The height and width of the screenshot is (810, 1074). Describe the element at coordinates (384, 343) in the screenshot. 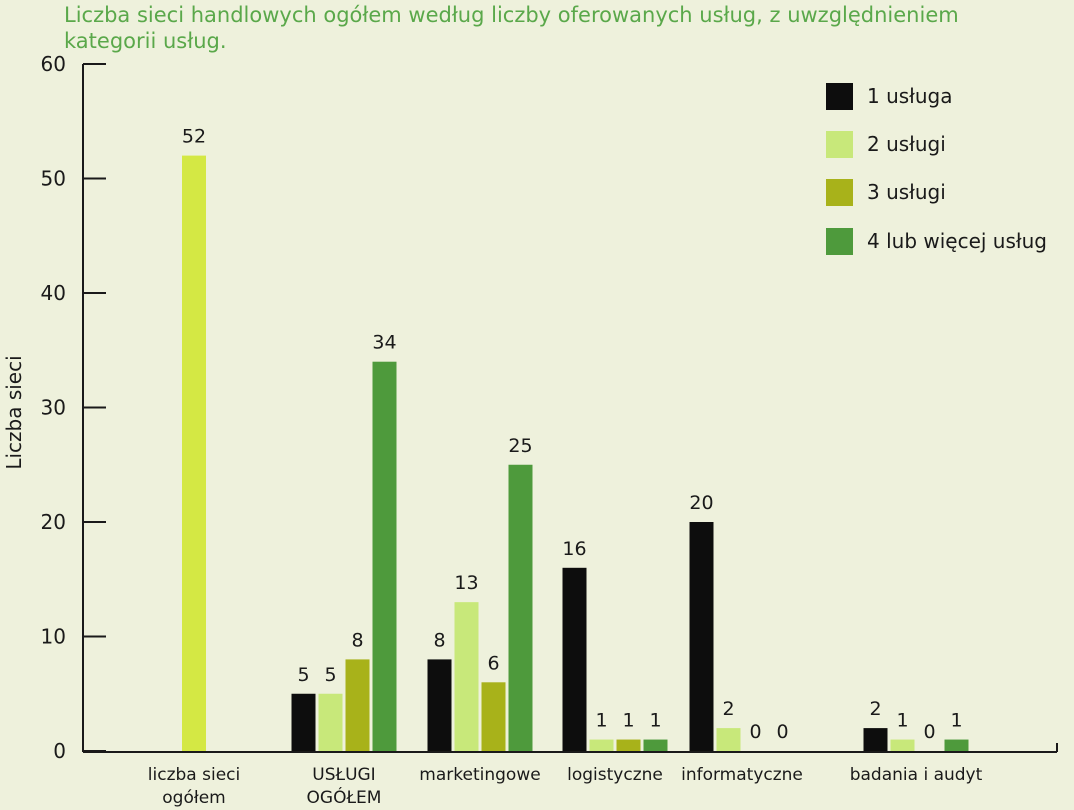

I see `data-label: 34` at that location.